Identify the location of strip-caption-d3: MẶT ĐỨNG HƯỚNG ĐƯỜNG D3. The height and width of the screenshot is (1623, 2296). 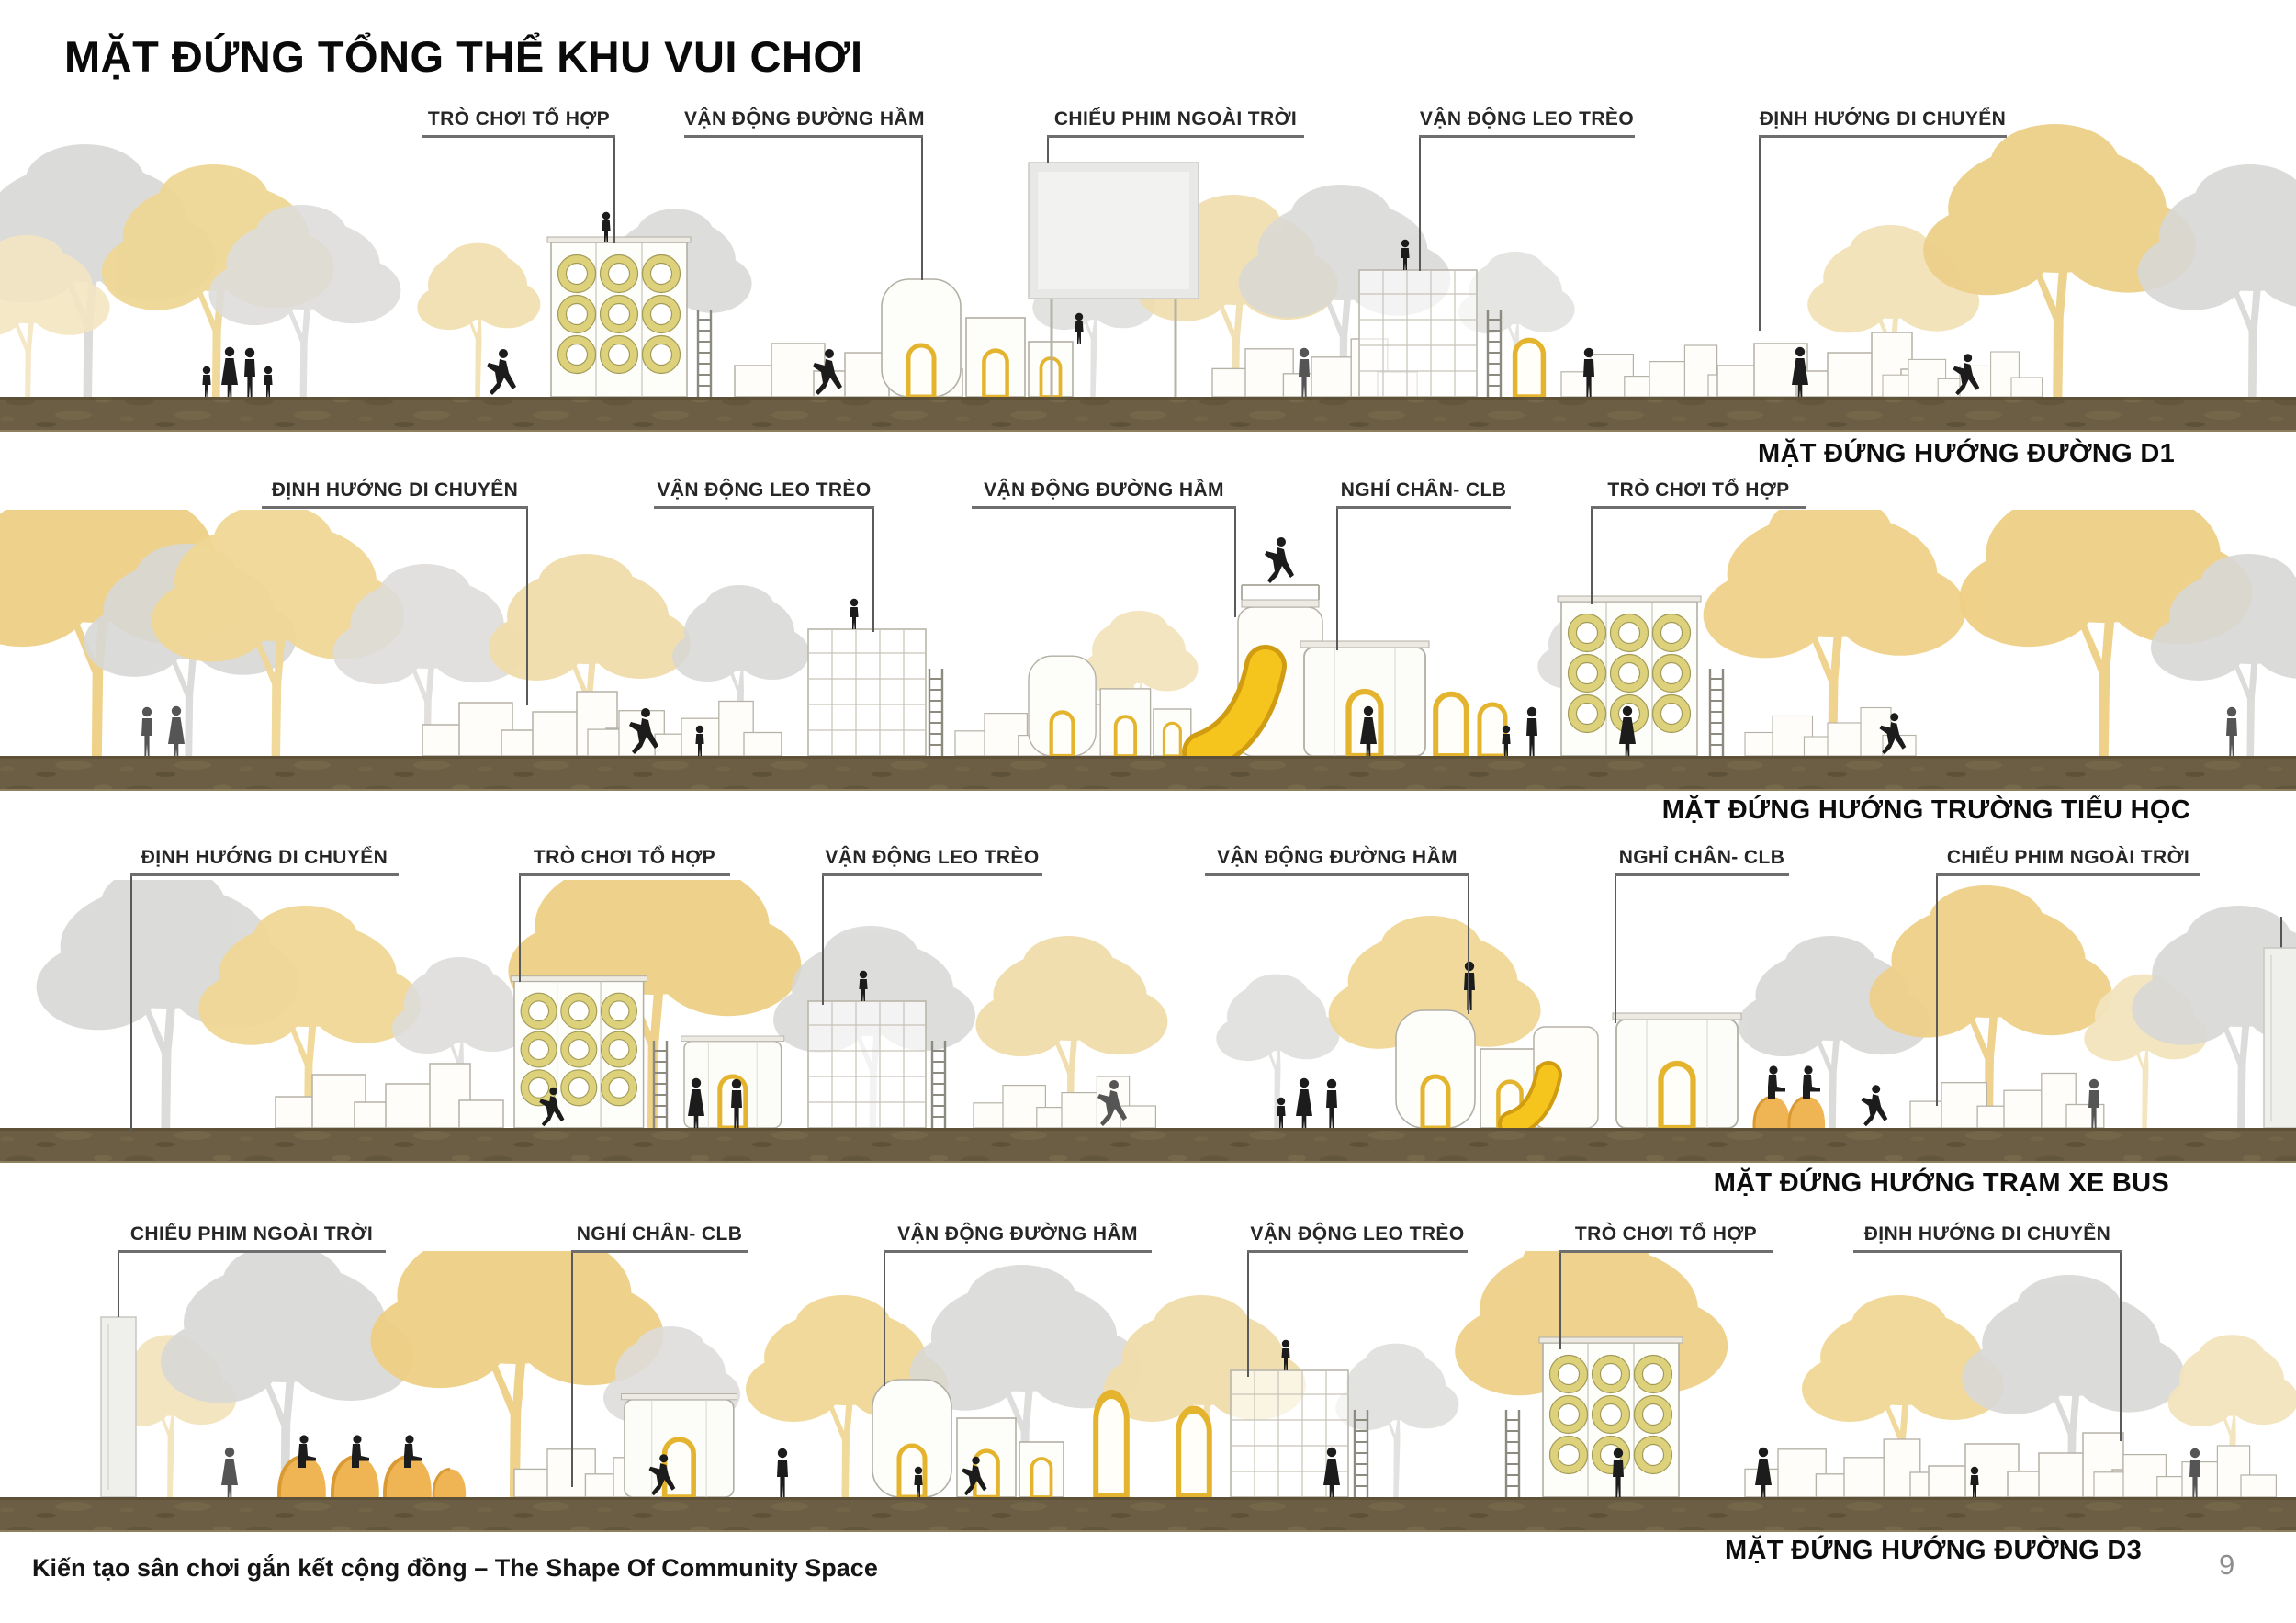
(1934, 1550).